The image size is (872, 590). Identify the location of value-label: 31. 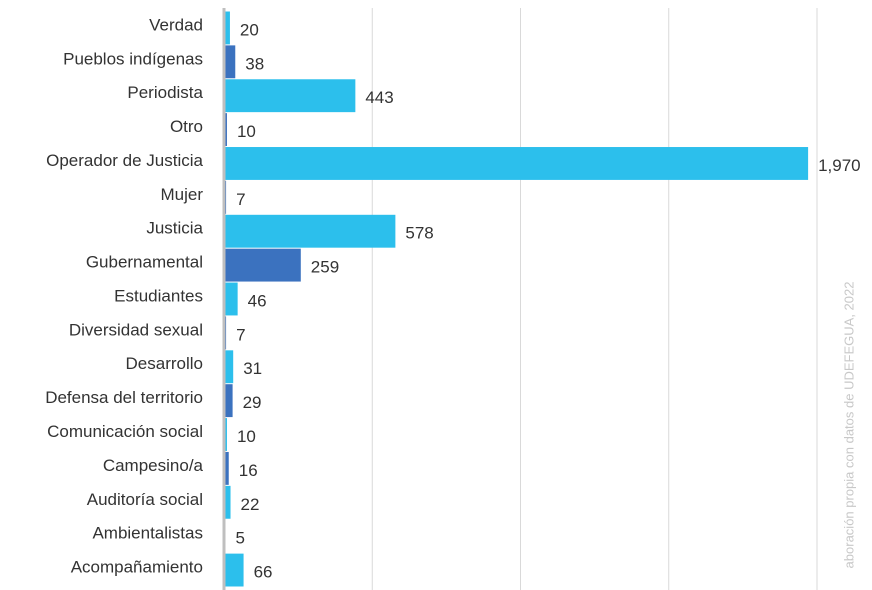
(252, 368).